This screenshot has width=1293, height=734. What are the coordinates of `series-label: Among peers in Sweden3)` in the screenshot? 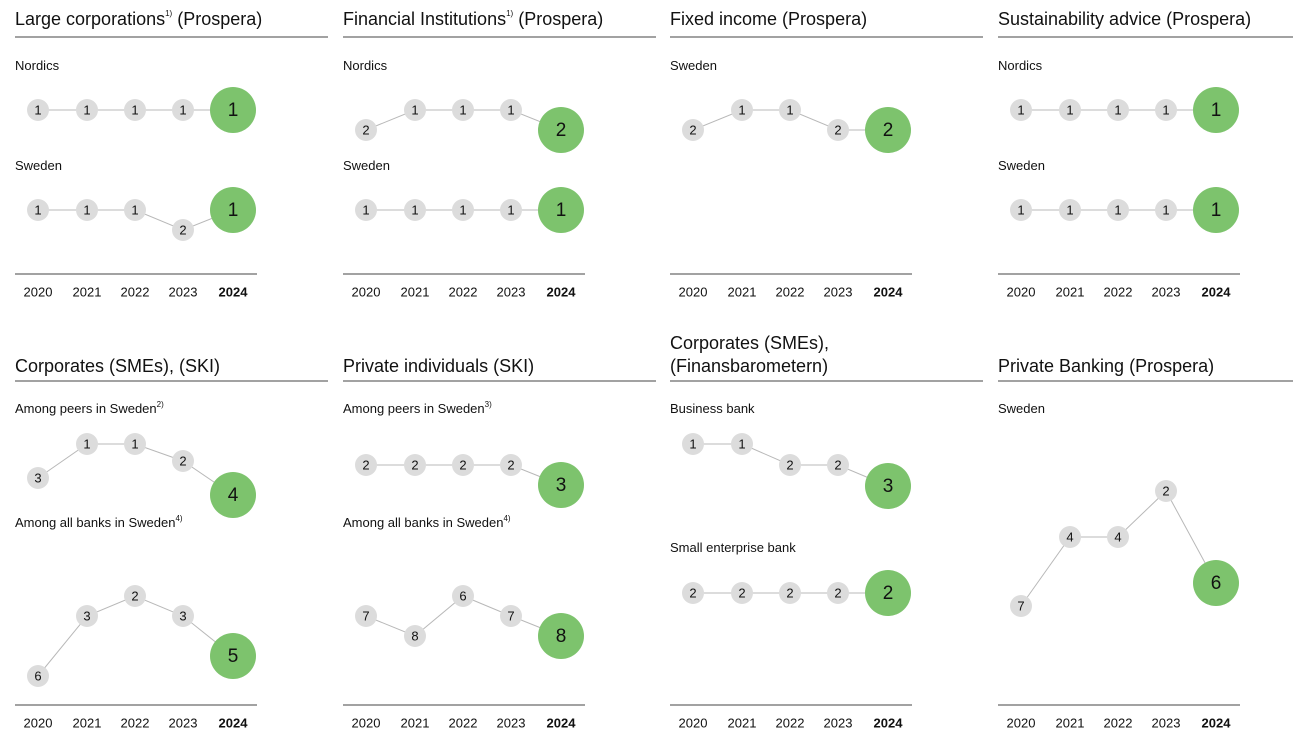 It's located at (417, 408).